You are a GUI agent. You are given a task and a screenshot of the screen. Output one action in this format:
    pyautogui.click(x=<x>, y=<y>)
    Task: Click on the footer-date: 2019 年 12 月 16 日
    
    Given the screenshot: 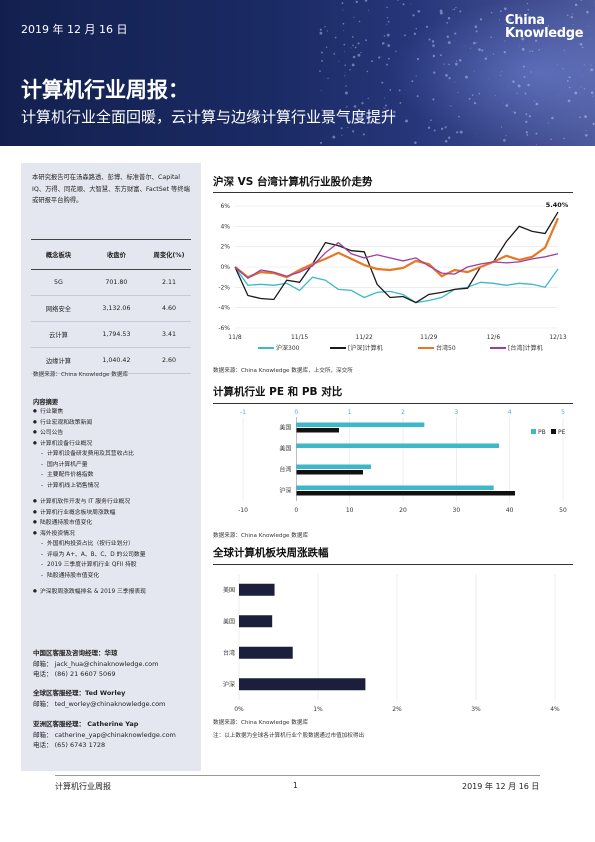 What is the action you would take?
    pyautogui.click(x=501, y=786)
    